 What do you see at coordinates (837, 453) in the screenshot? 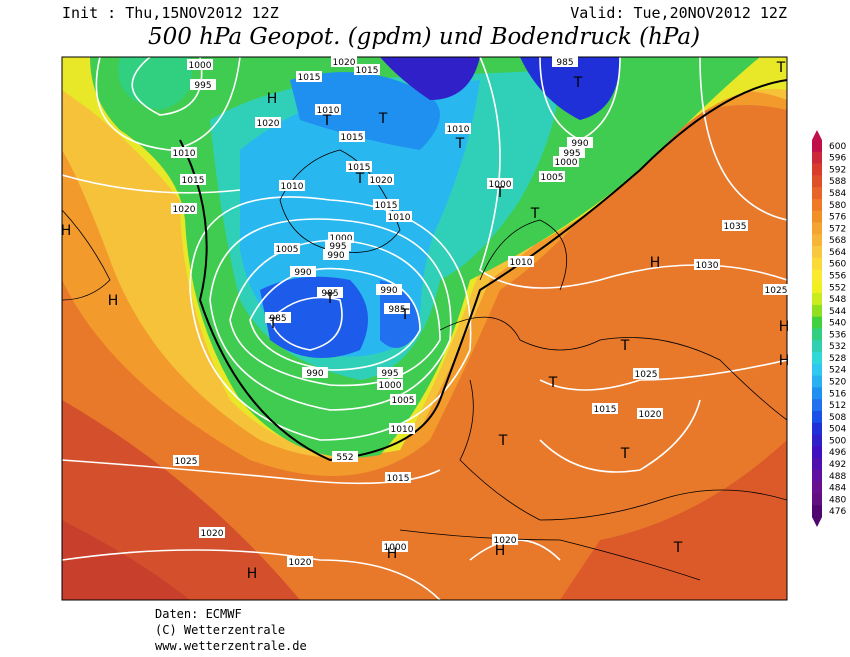
I see `colorbar-label: 496` at bounding box center [837, 453].